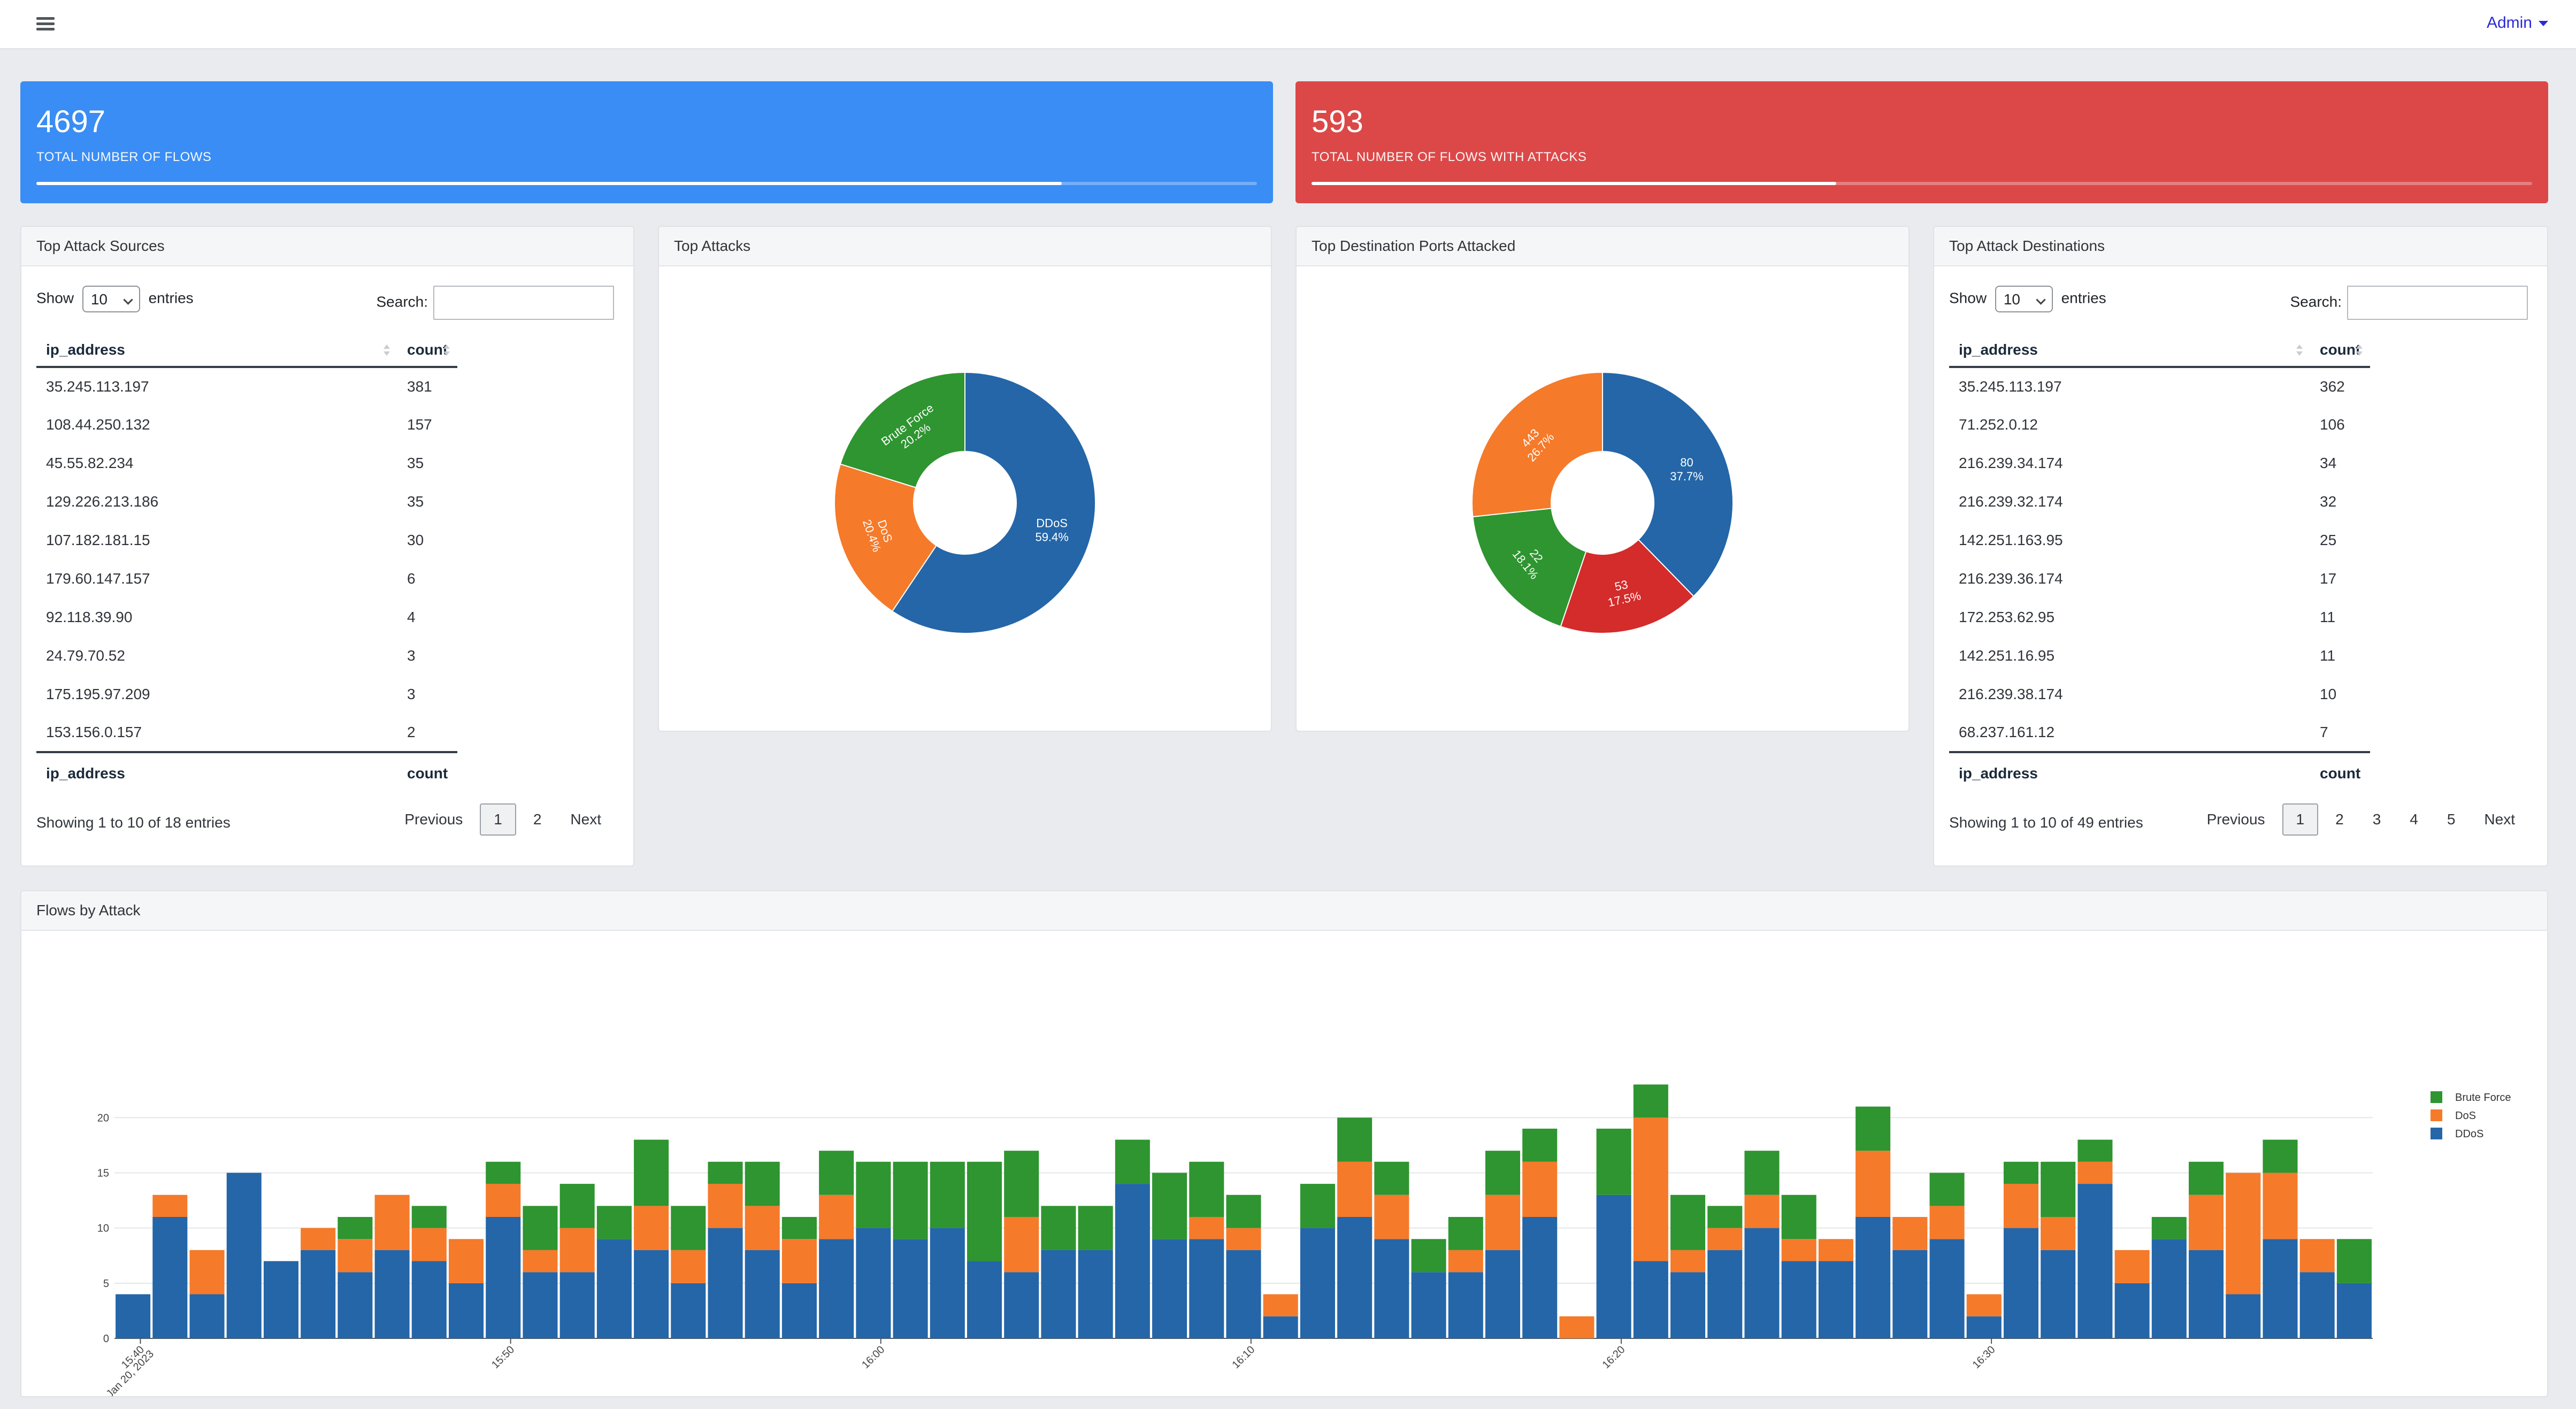  Describe the element at coordinates (1627, 586) in the screenshot. I see `port-slice` at that location.